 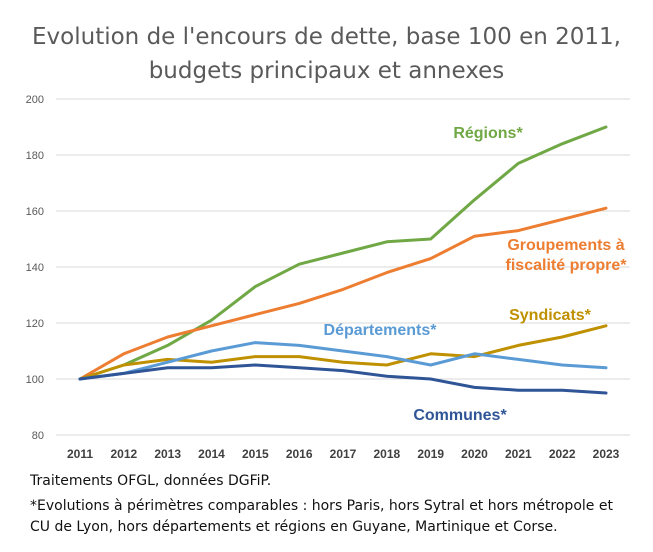 What do you see at coordinates (474, 454) in the screenshot?
I see `x-tick-label: 2020` at bounding box center [474, 454].